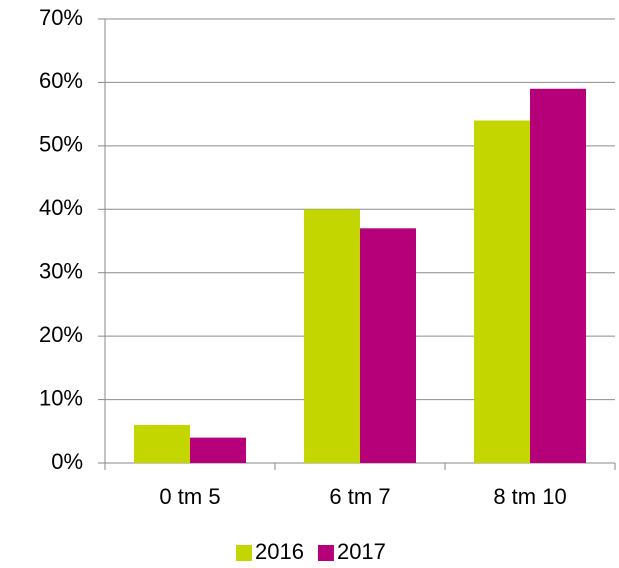 The height and width of the screenshot is (568, 619). Describe the element at coordinates (61, 207) in the screenshot. I see `y-tick-label: 40%` at that location.